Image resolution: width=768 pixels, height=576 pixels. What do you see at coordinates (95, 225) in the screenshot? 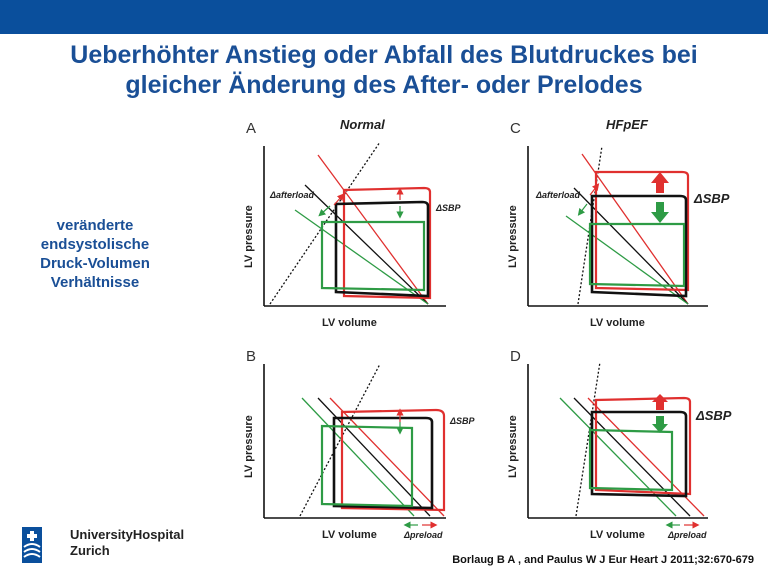
I see `side-note-line: veränderte` at bounding box center [95, 225].